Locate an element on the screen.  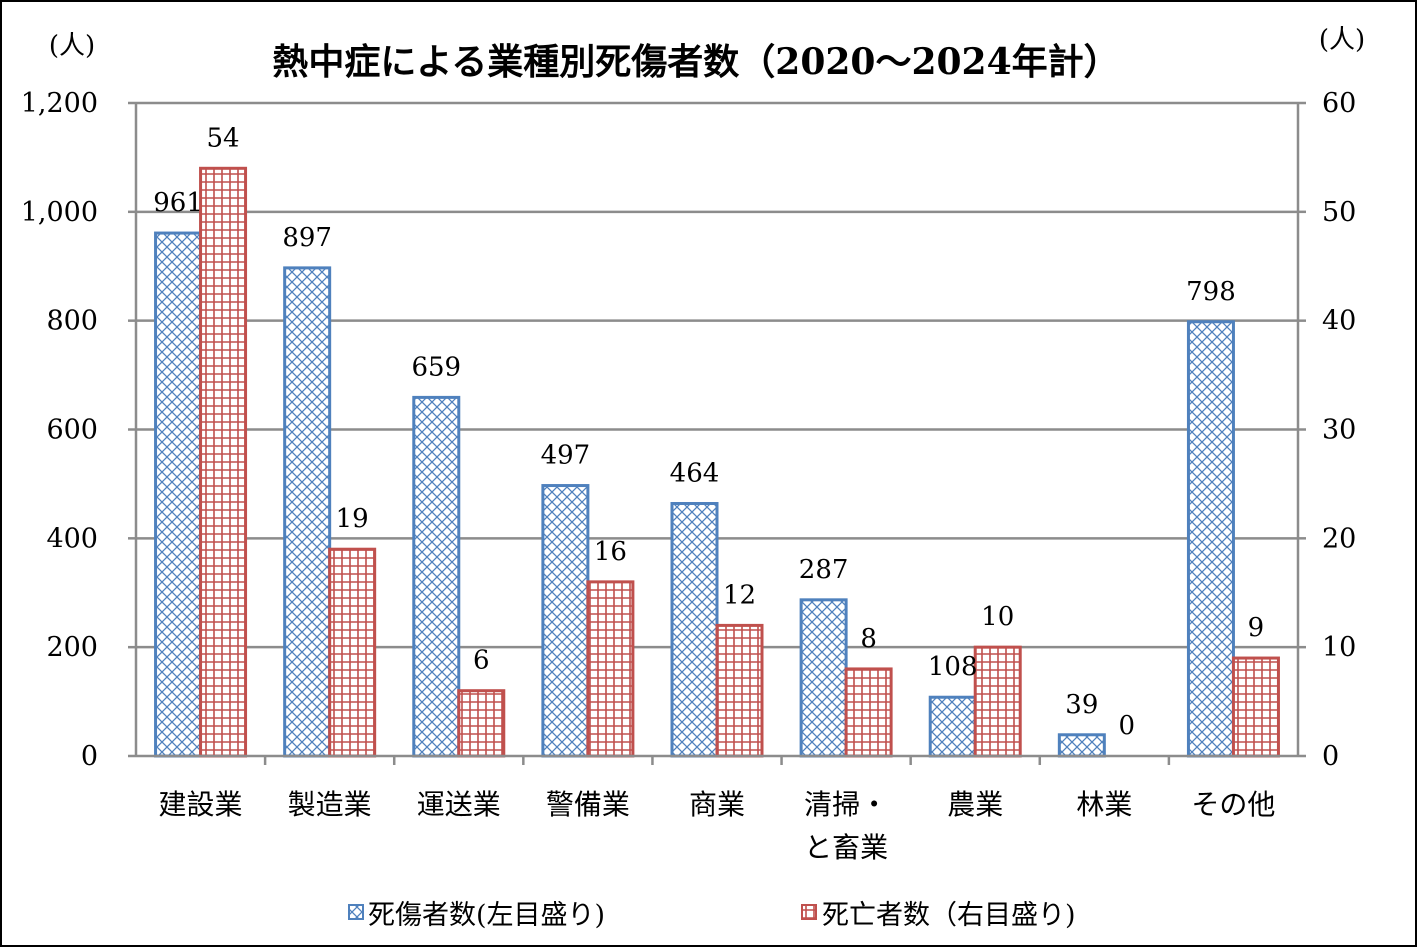
data-label-casualties: 108 is located at coordinates (953, 667).